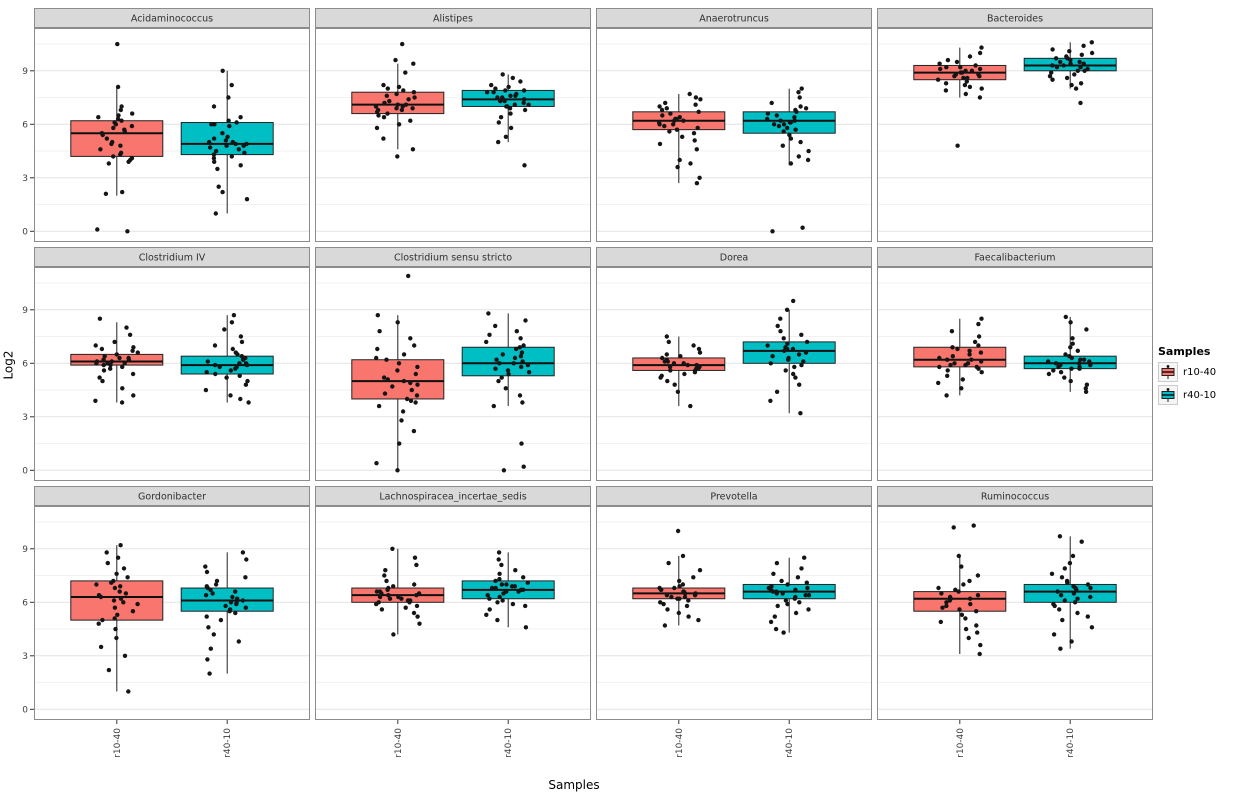 The width and height of the screenshot is (1238, 800). Describe the element at coordinates (25, 364) in the screenshot. I see `y-tick-label: 6` at that location.